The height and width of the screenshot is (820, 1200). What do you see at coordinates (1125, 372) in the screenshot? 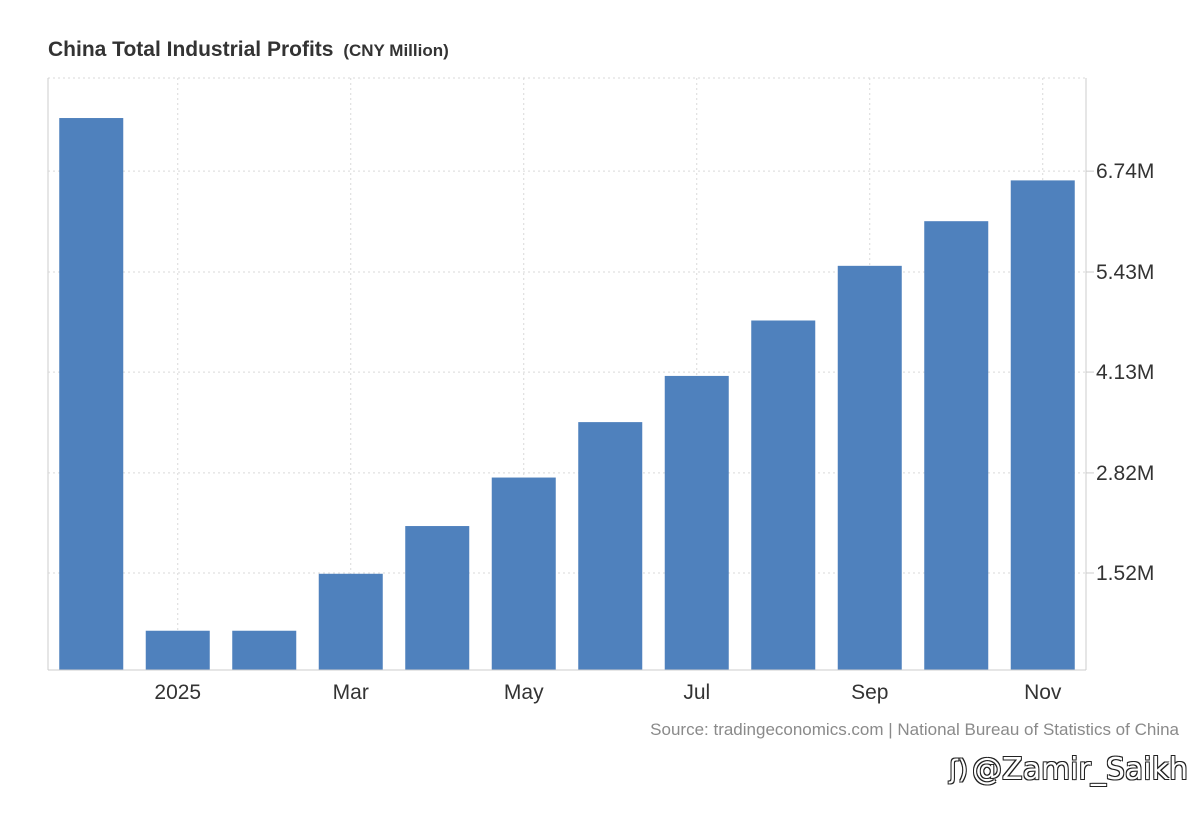
I see `y-tick-label: 4.13M` at bounding box center [1125, 372].